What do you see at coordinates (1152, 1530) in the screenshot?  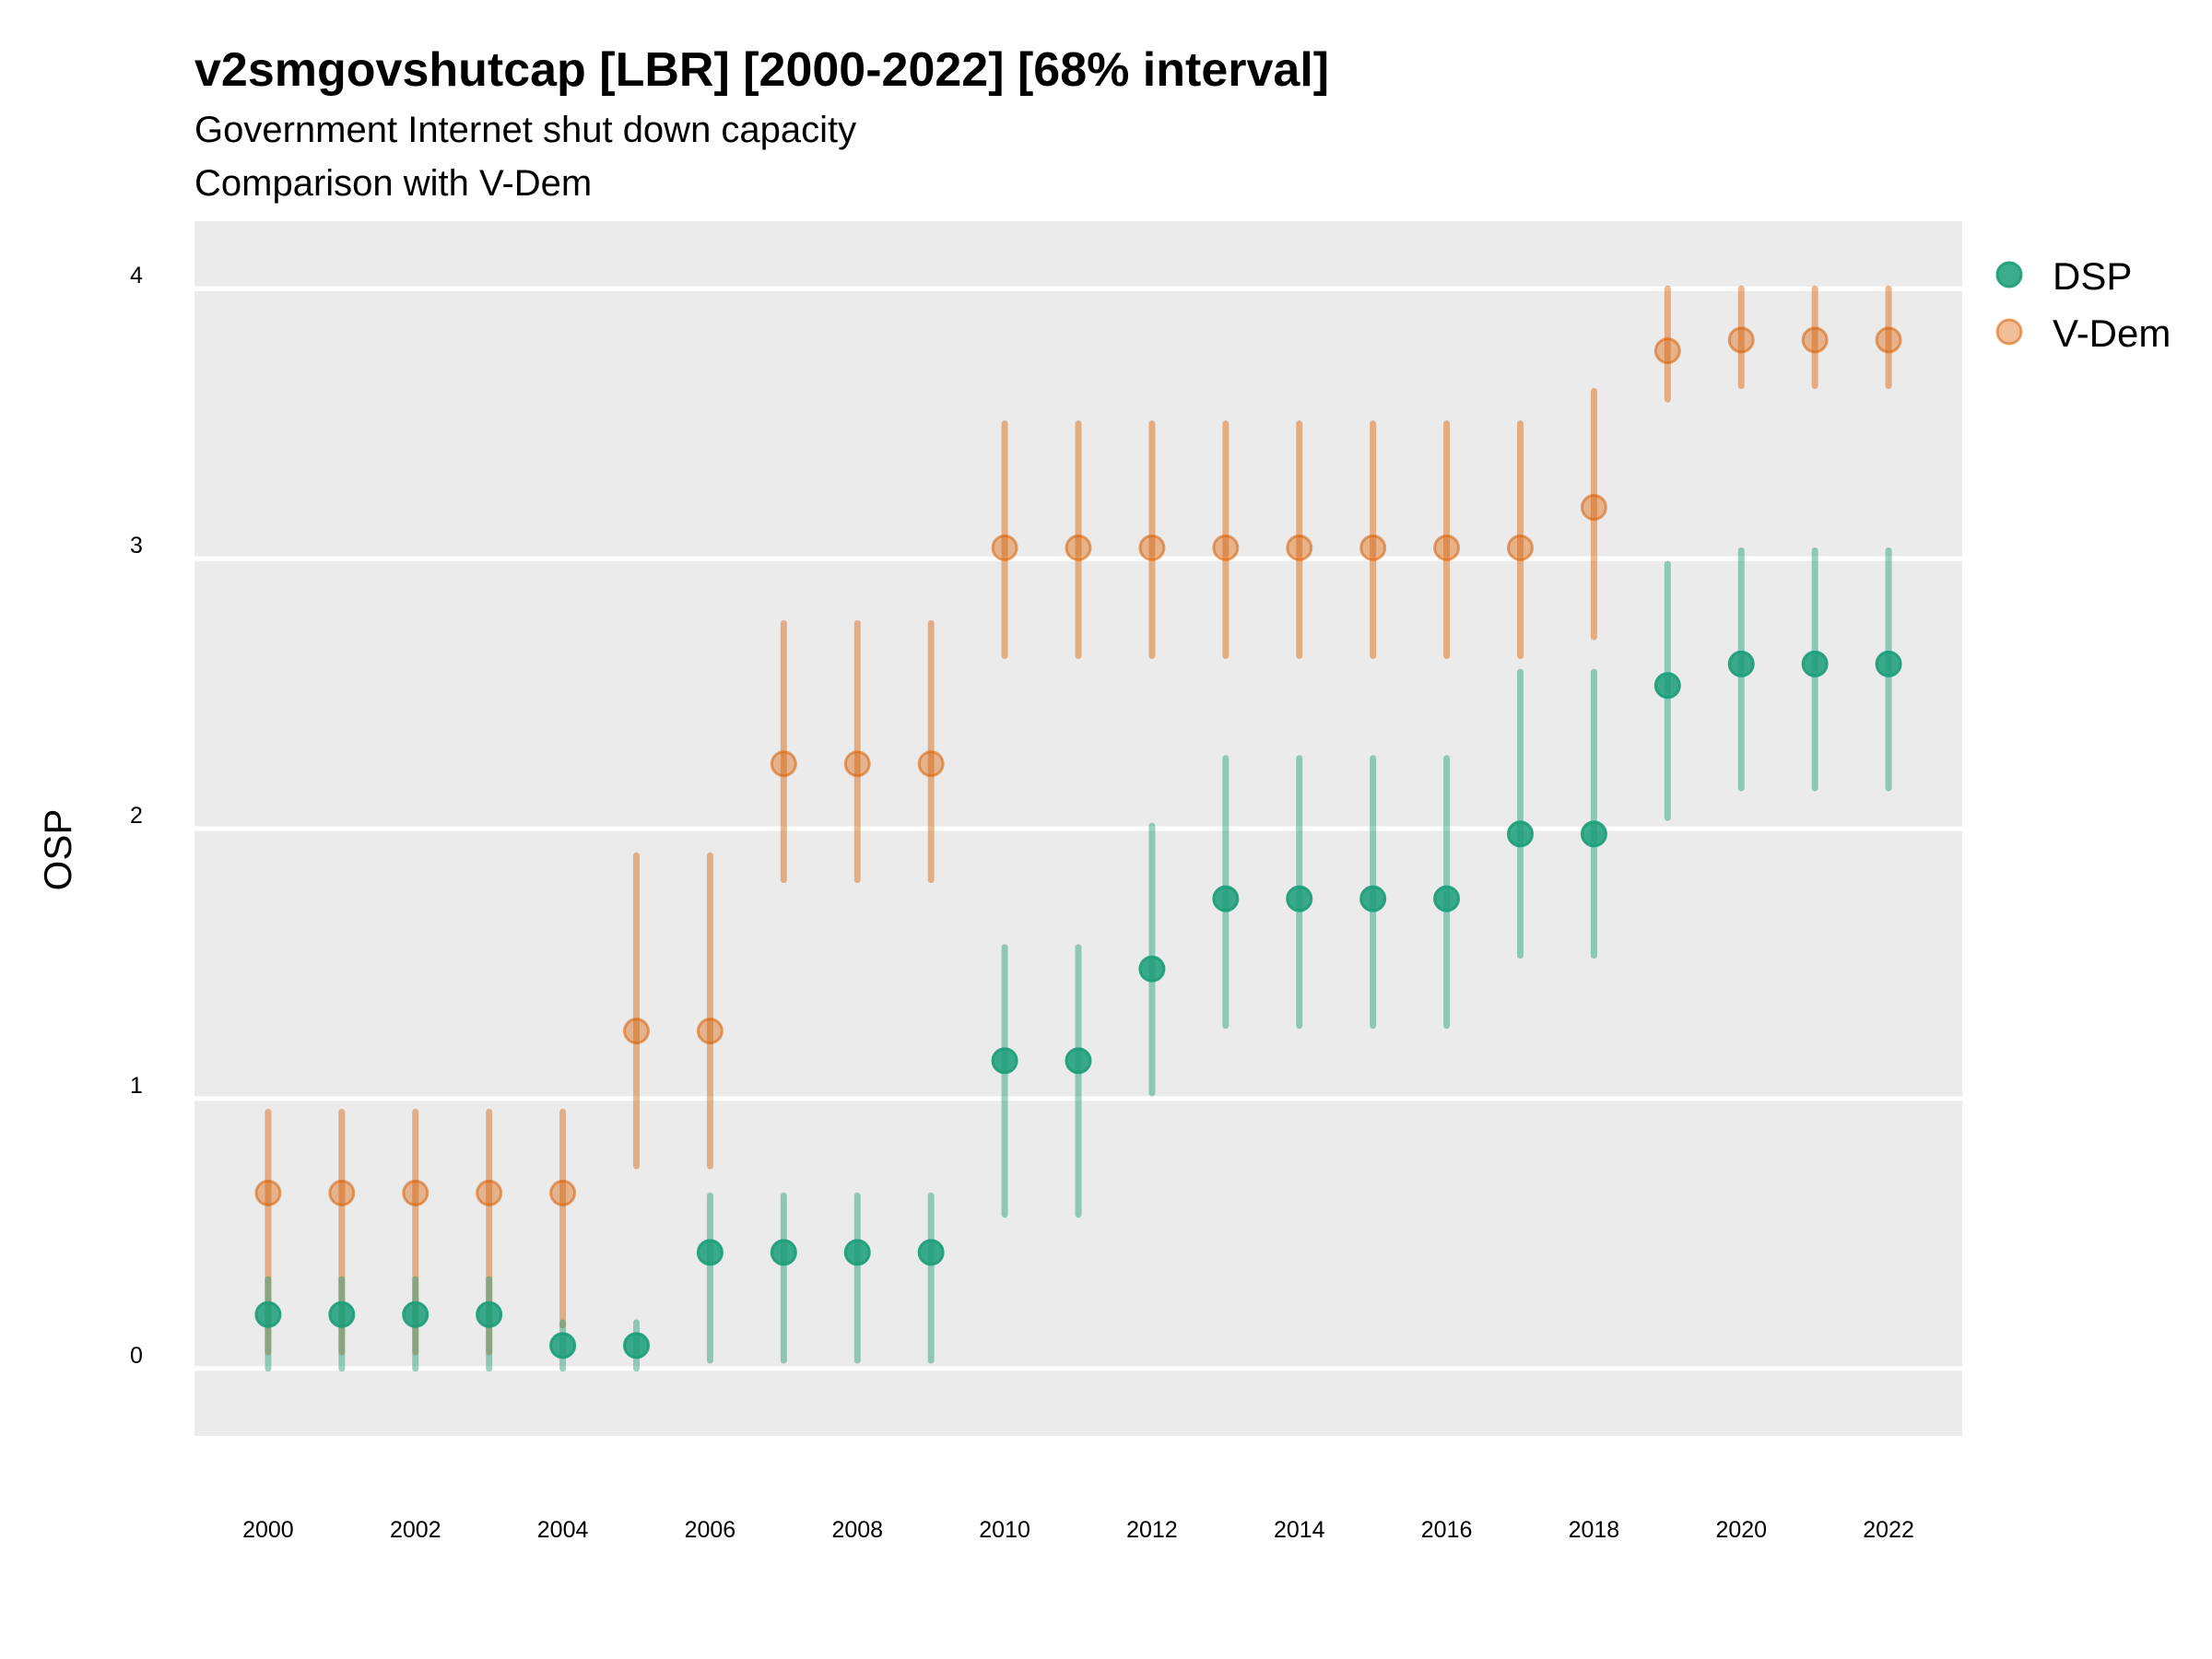 I see `x-tick-label: 2012` at bounding box center [1152, 1530].